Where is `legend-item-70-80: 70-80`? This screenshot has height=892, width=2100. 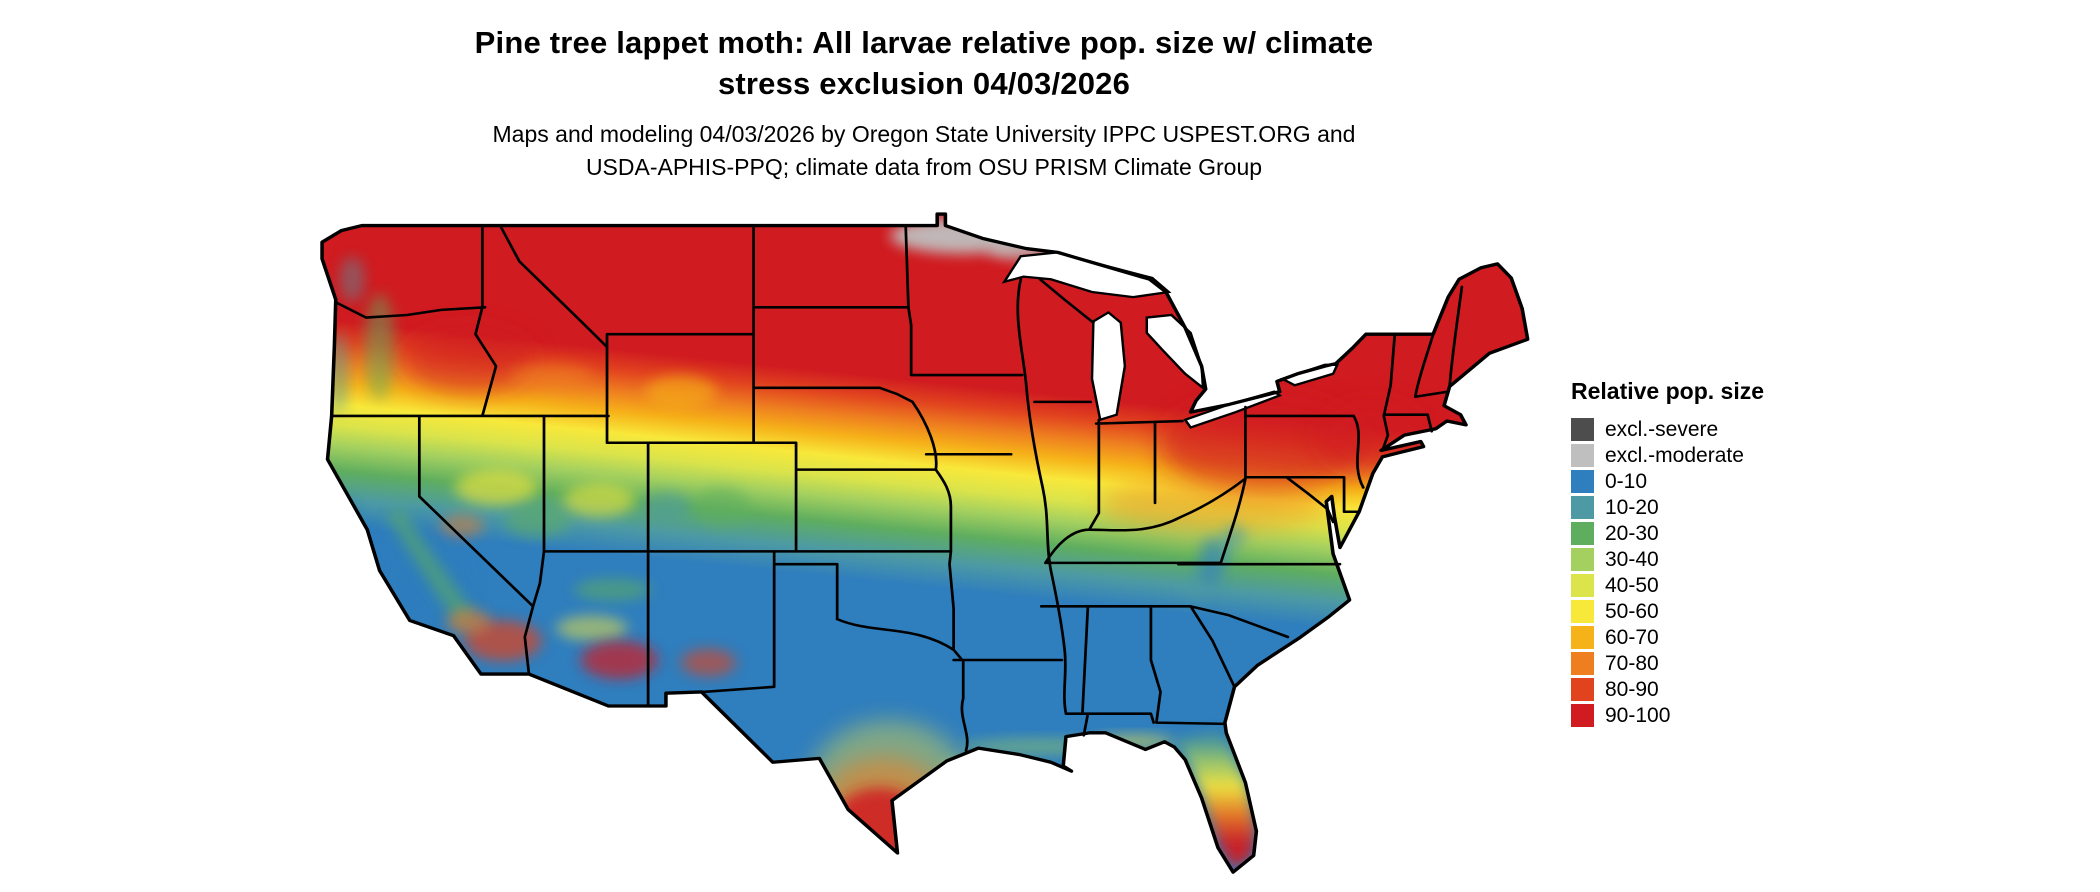 legend-item-70-80: 70-80 is located at coordinates (1667, 663).